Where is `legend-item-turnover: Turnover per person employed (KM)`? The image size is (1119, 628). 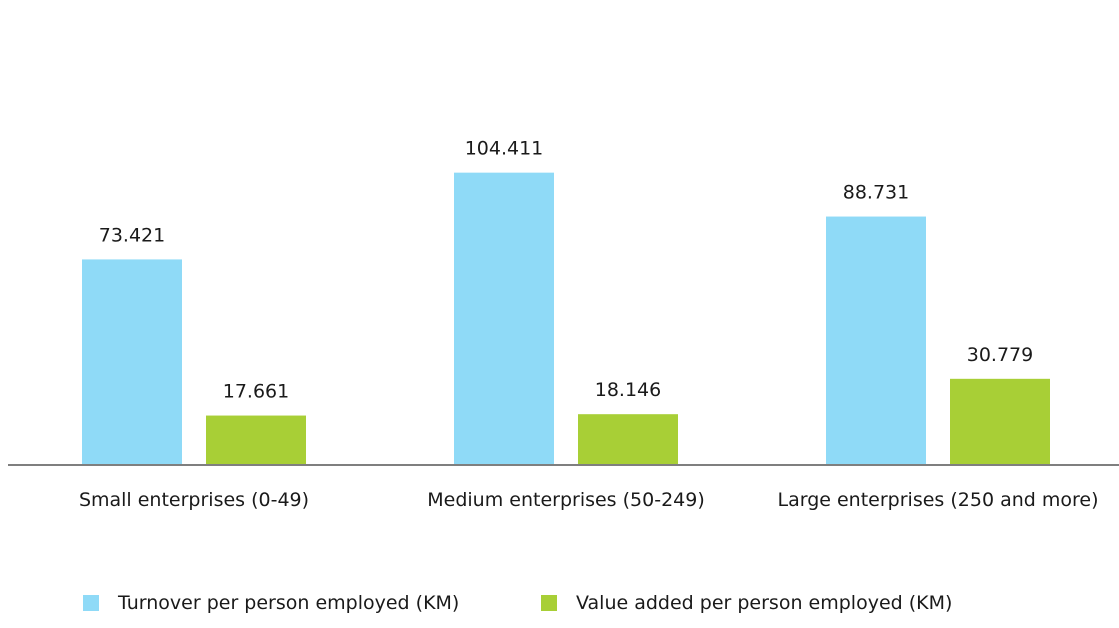 legend-item-turnover: Turnover per person employed (KM) is located at coordinates (271, 603).